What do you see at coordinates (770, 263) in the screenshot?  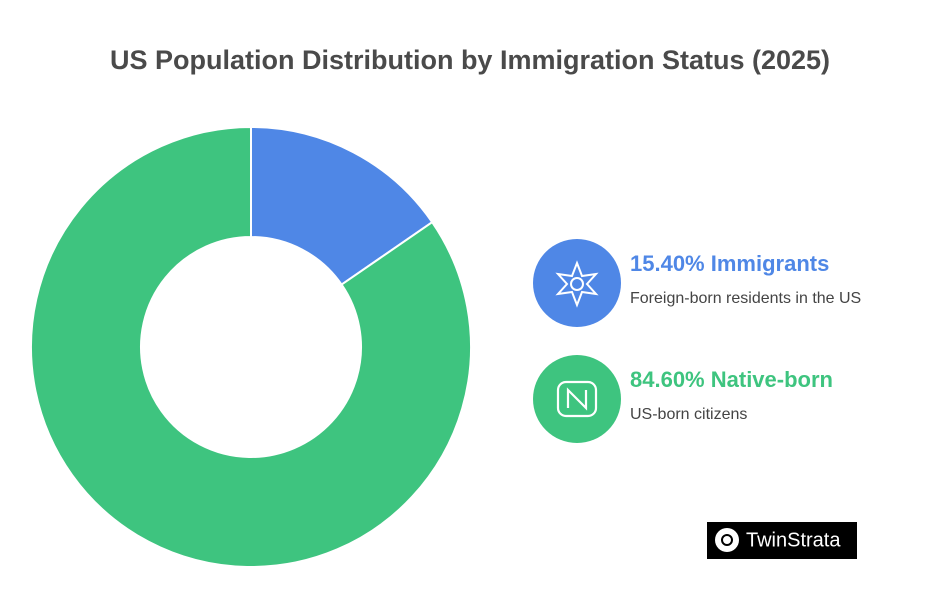 I see `legend-name: Immigrants` at bounding box center [770, 263].